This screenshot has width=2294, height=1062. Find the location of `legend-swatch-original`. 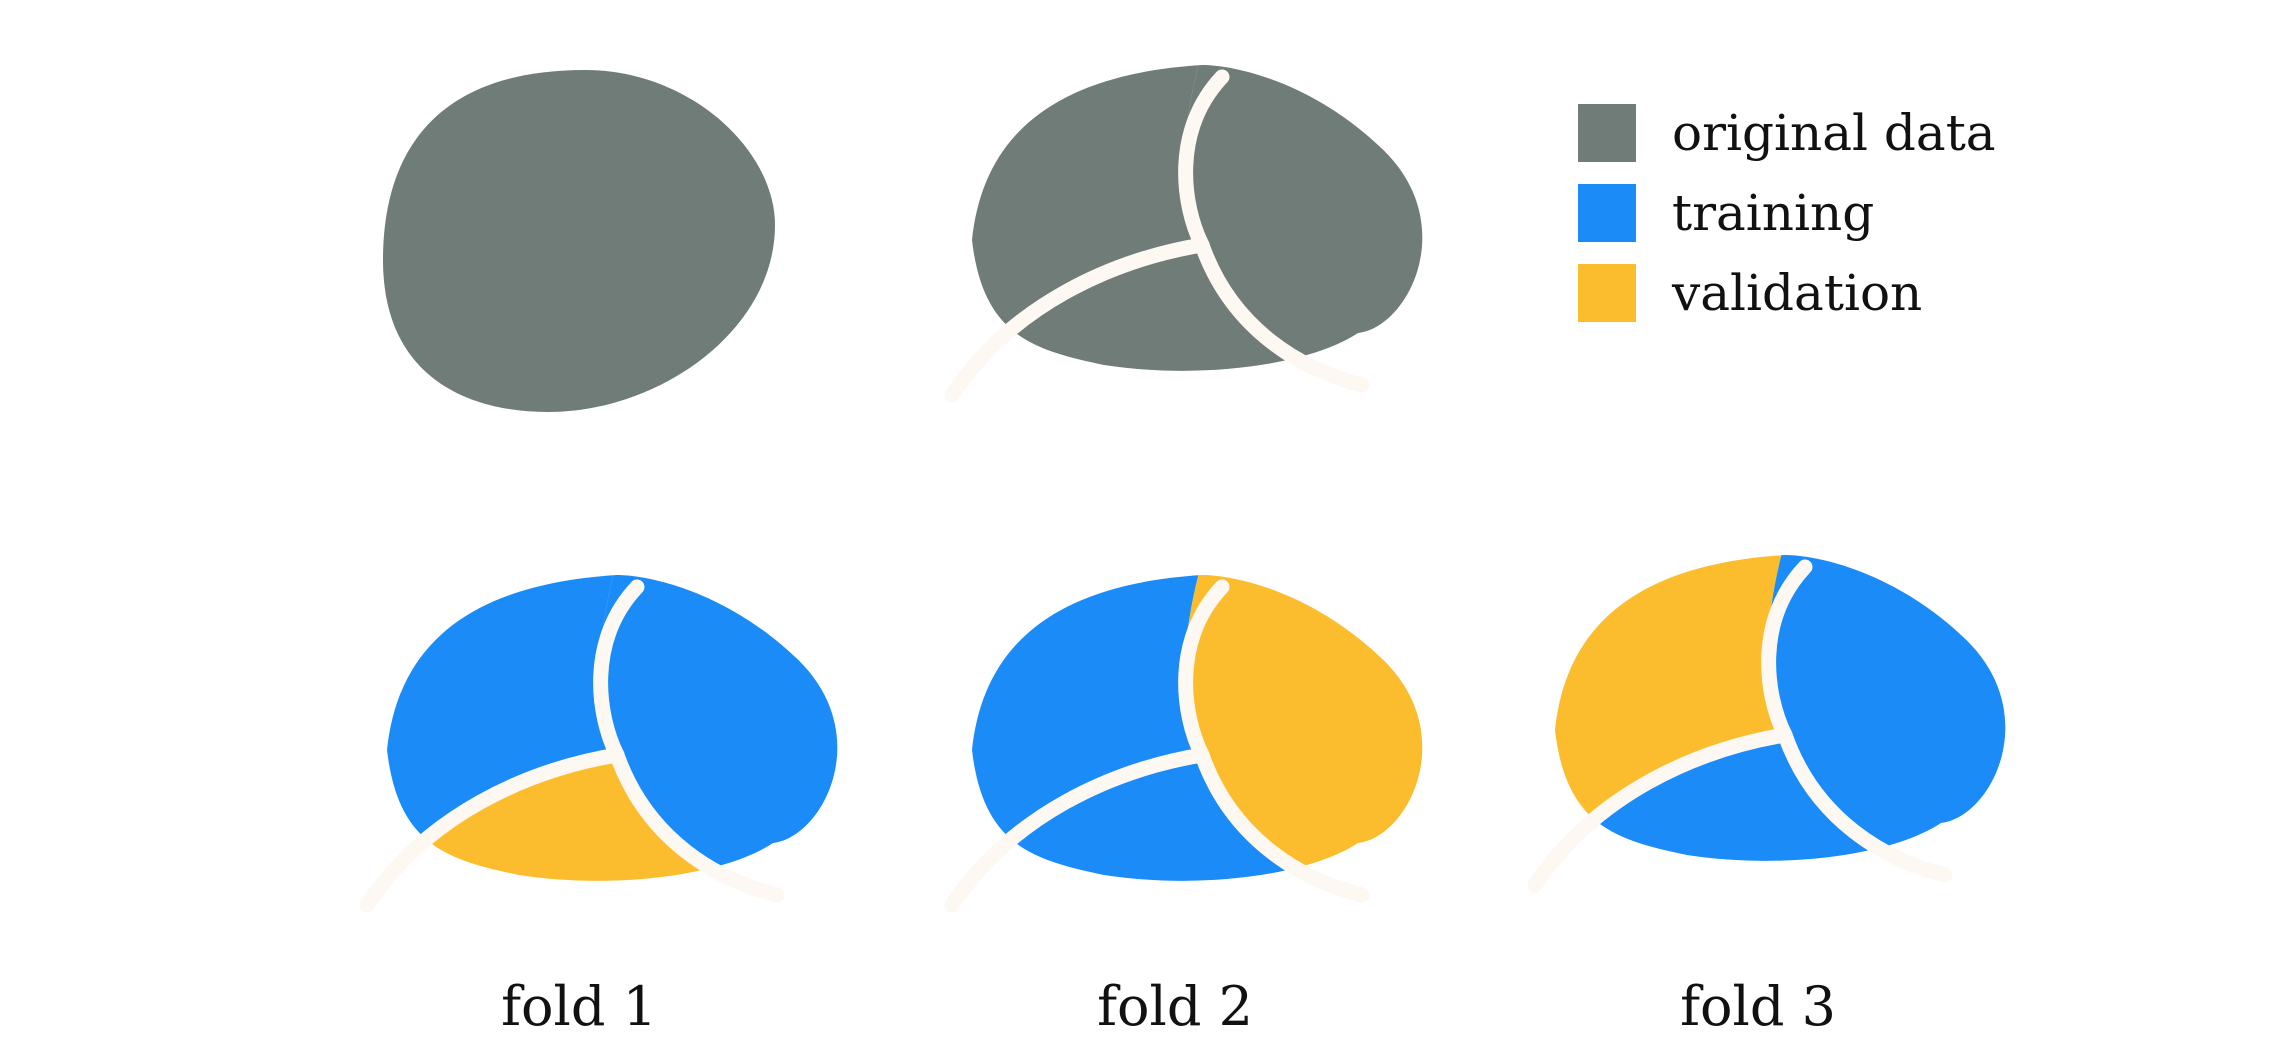

legend-swatch-original is located at coordinates (1607, 133).